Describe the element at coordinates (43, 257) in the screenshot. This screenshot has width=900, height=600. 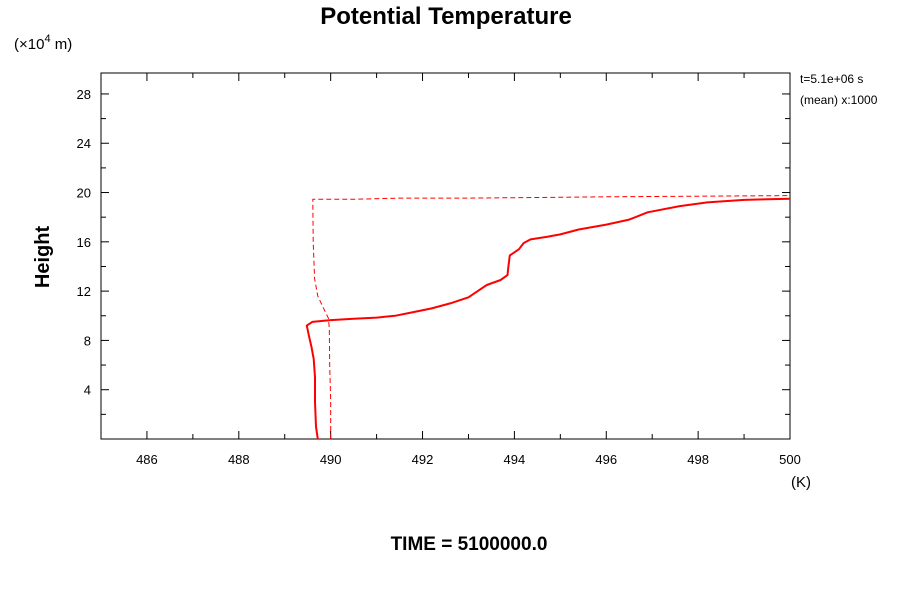
I see `y-axis-label: Height` at that location.